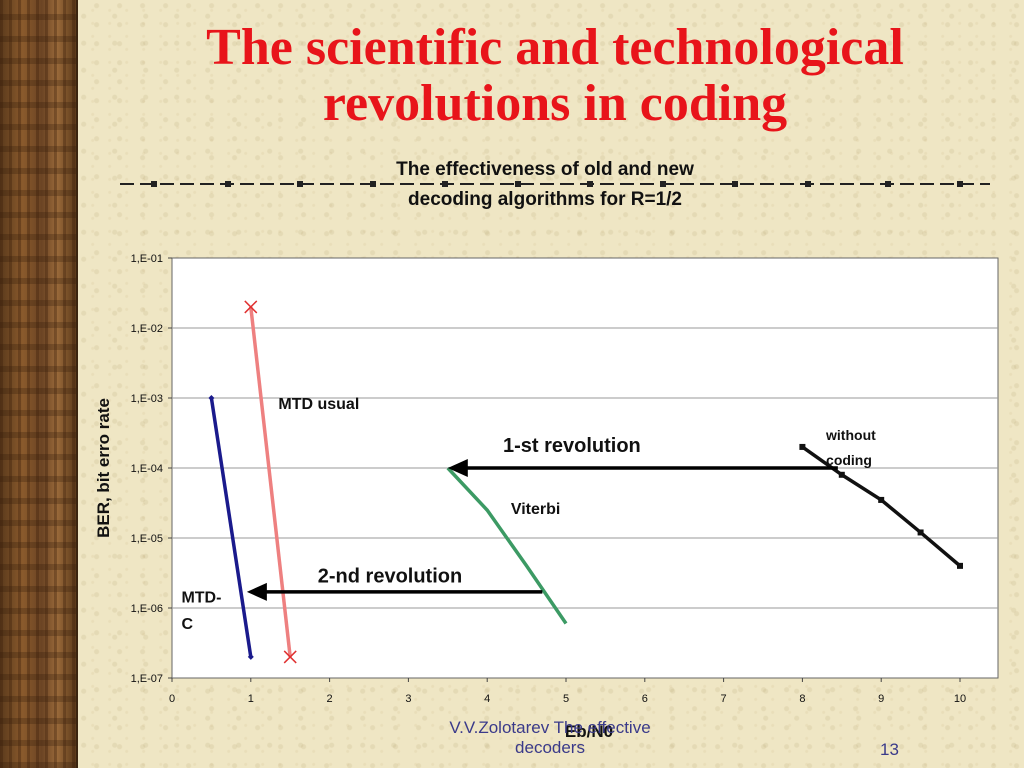  Describe the element at coordinates (147, 609) in the screenshot. I see `y-tick-label: 1,E-06` at that location.